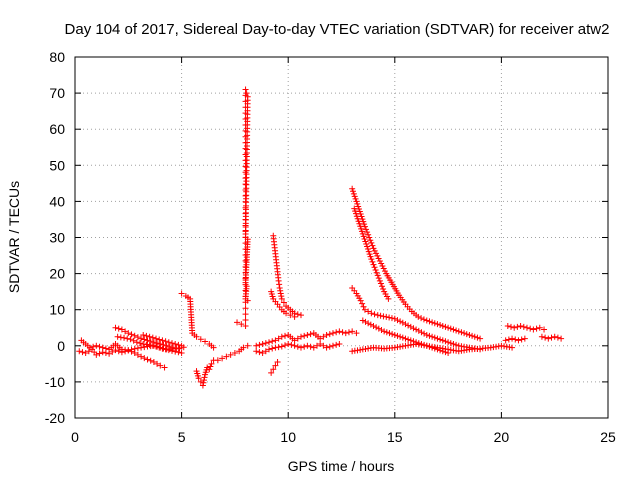  What do you see at coordinates (57, 57) in the screenshot?
I see `y-tick-label: 80` at bounding box center [57, 57].